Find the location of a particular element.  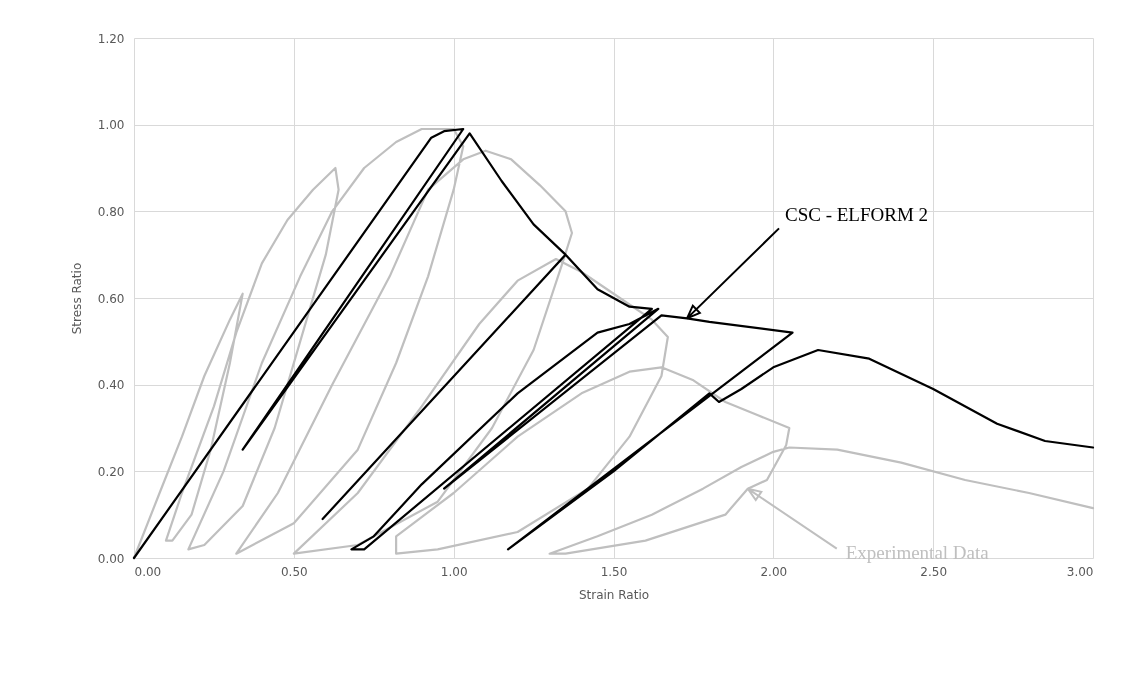

y-tick-label: 0.40 is located at coordinates (111, 385).